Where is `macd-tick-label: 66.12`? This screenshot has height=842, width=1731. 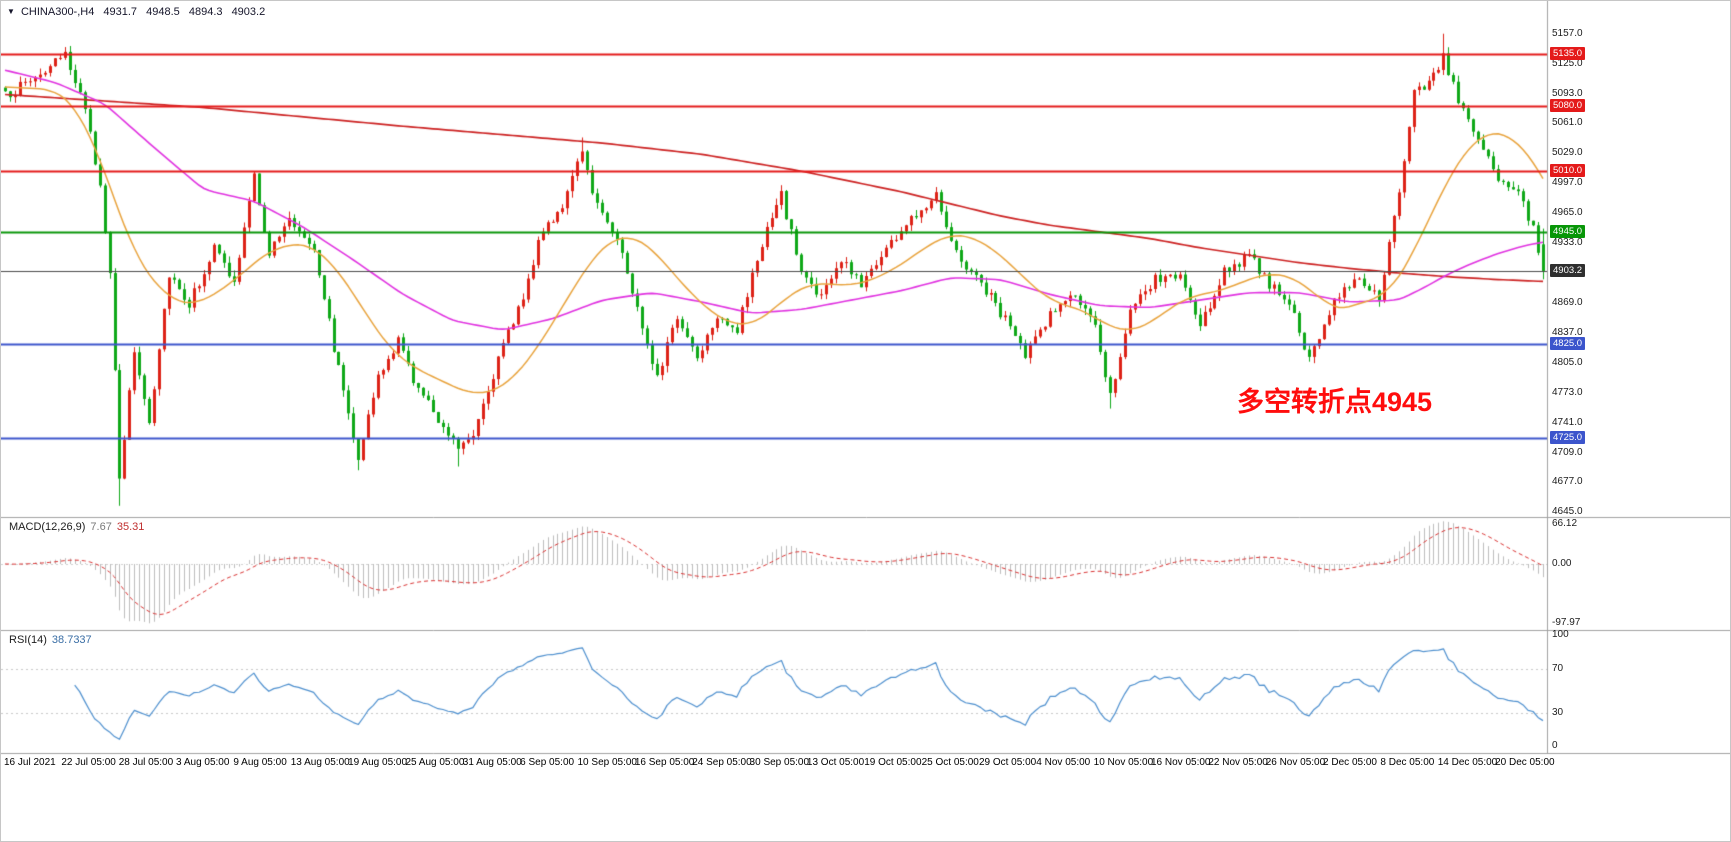 macd-tick-label: 66.12 is located at coordinates (1565, 523).